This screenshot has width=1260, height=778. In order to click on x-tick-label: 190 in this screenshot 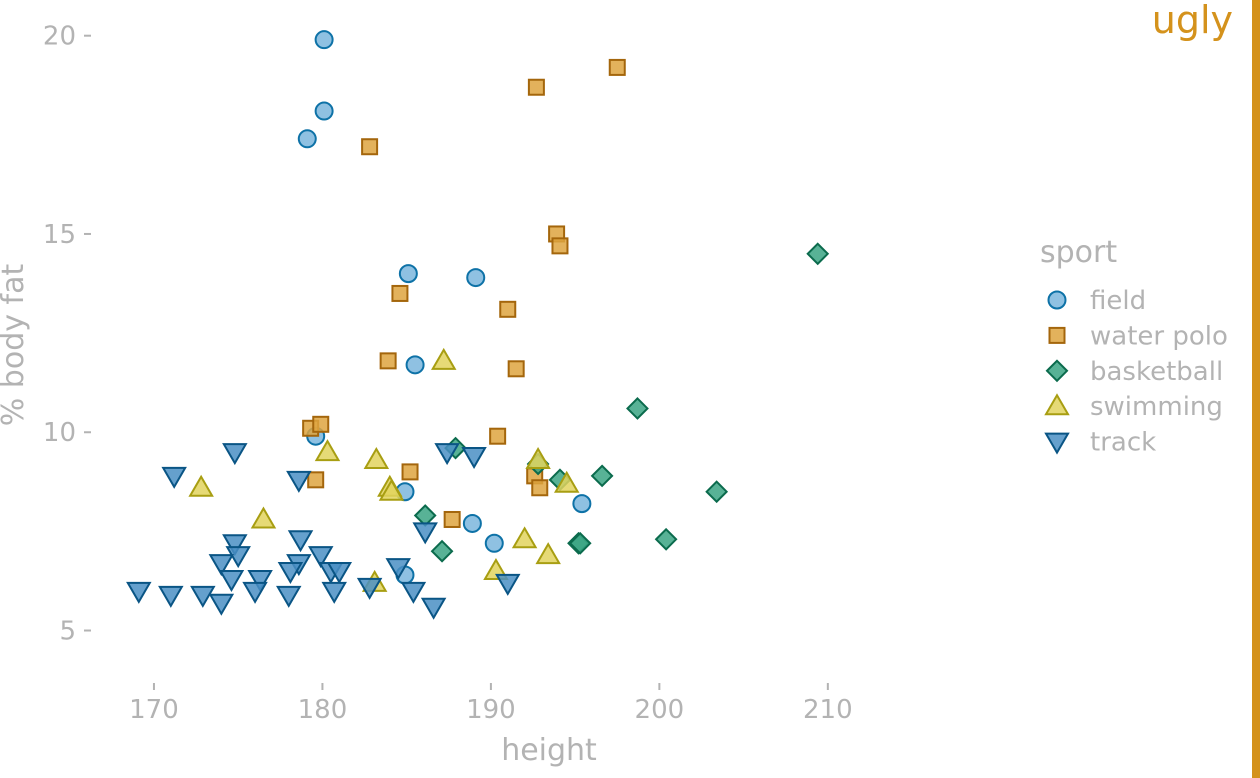, I will do `click(491, 710)`.